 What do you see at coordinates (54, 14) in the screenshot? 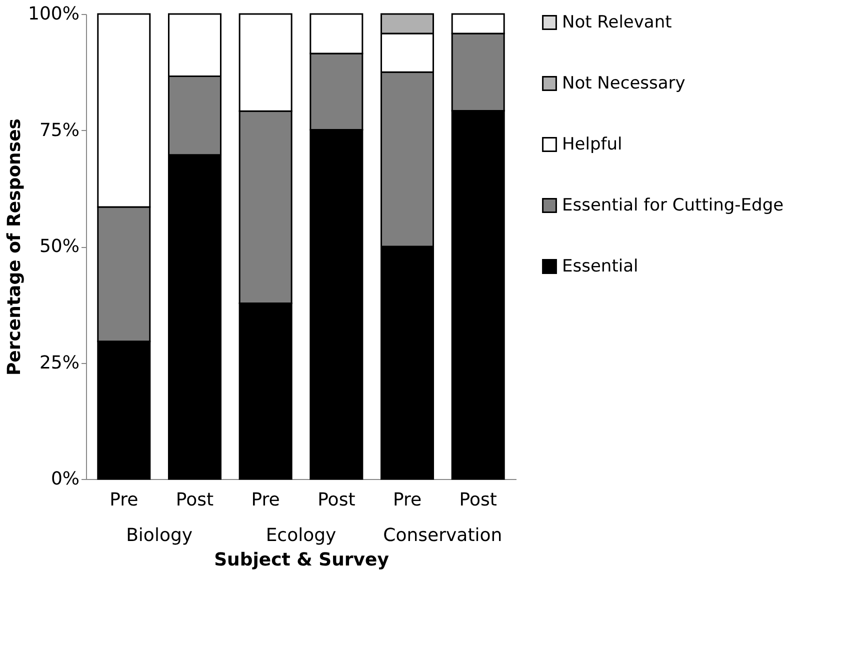
I see `y-tick-label: 100%` at bounding box center [54, 14].